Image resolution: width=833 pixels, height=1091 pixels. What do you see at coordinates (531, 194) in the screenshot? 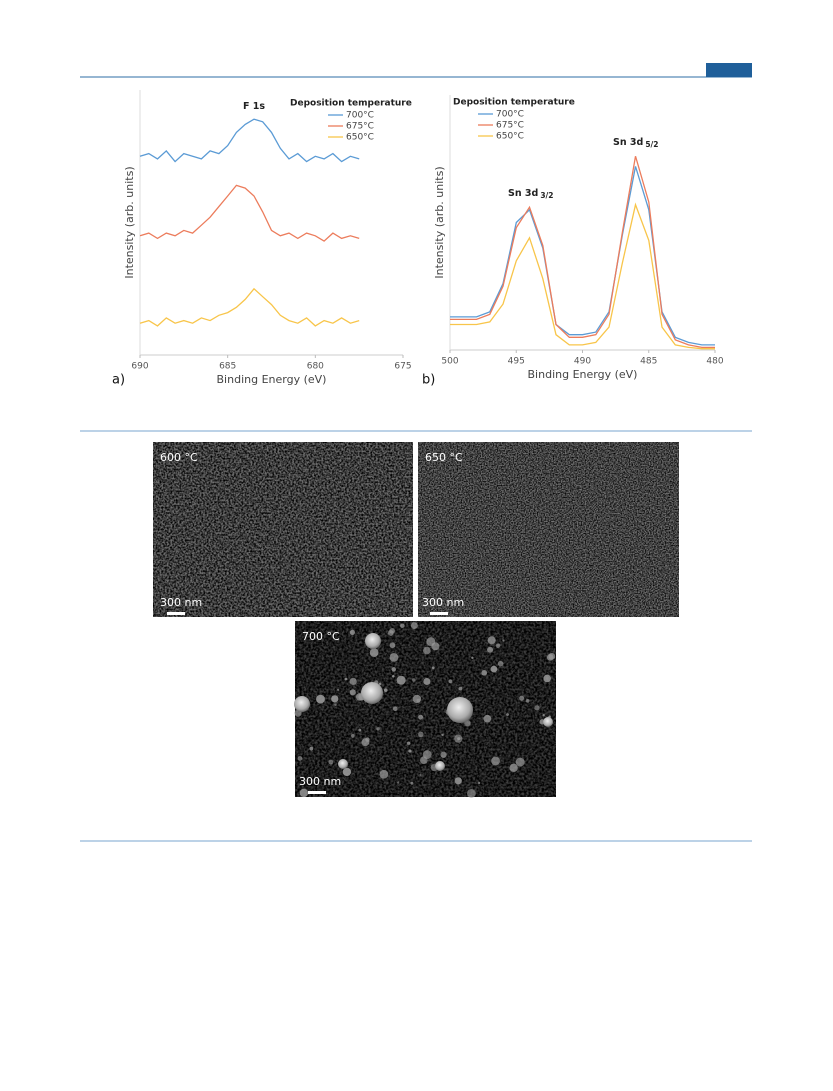
I see `peak-annotation: Sn 3d 3/2` at bounding box center [531, 194].